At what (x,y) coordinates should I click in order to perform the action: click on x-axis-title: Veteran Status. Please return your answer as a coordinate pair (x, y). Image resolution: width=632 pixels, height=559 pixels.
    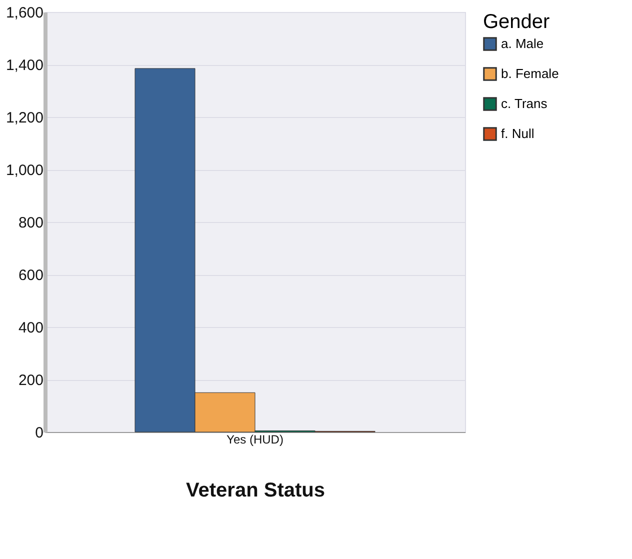
    Looking at the image, I should click on (255, 491).